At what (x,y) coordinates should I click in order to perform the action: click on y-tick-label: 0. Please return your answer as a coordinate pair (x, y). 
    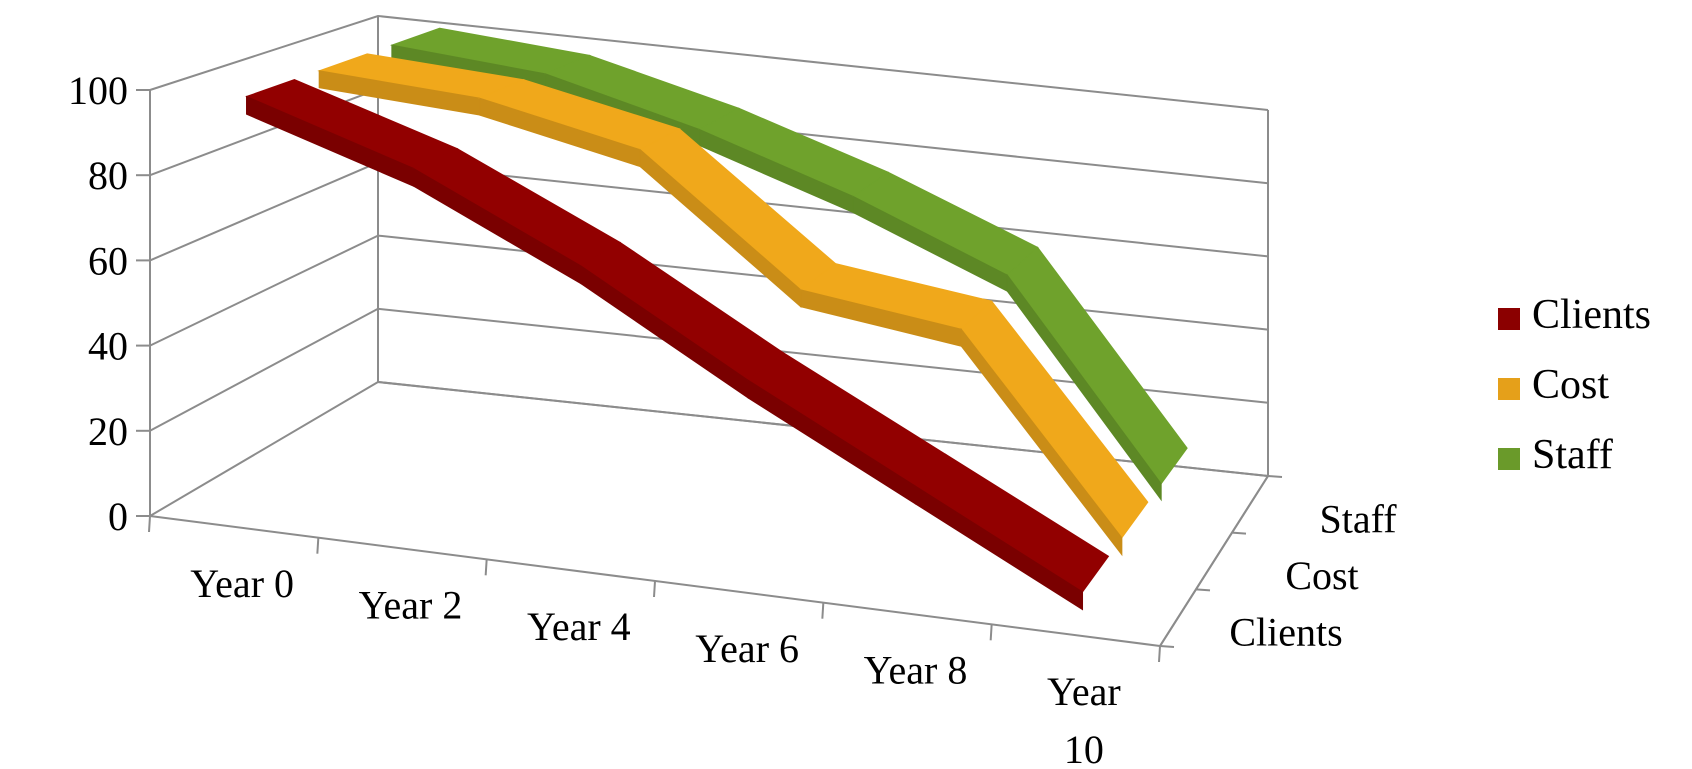
    Looking at the image, I should click on (118, 516).